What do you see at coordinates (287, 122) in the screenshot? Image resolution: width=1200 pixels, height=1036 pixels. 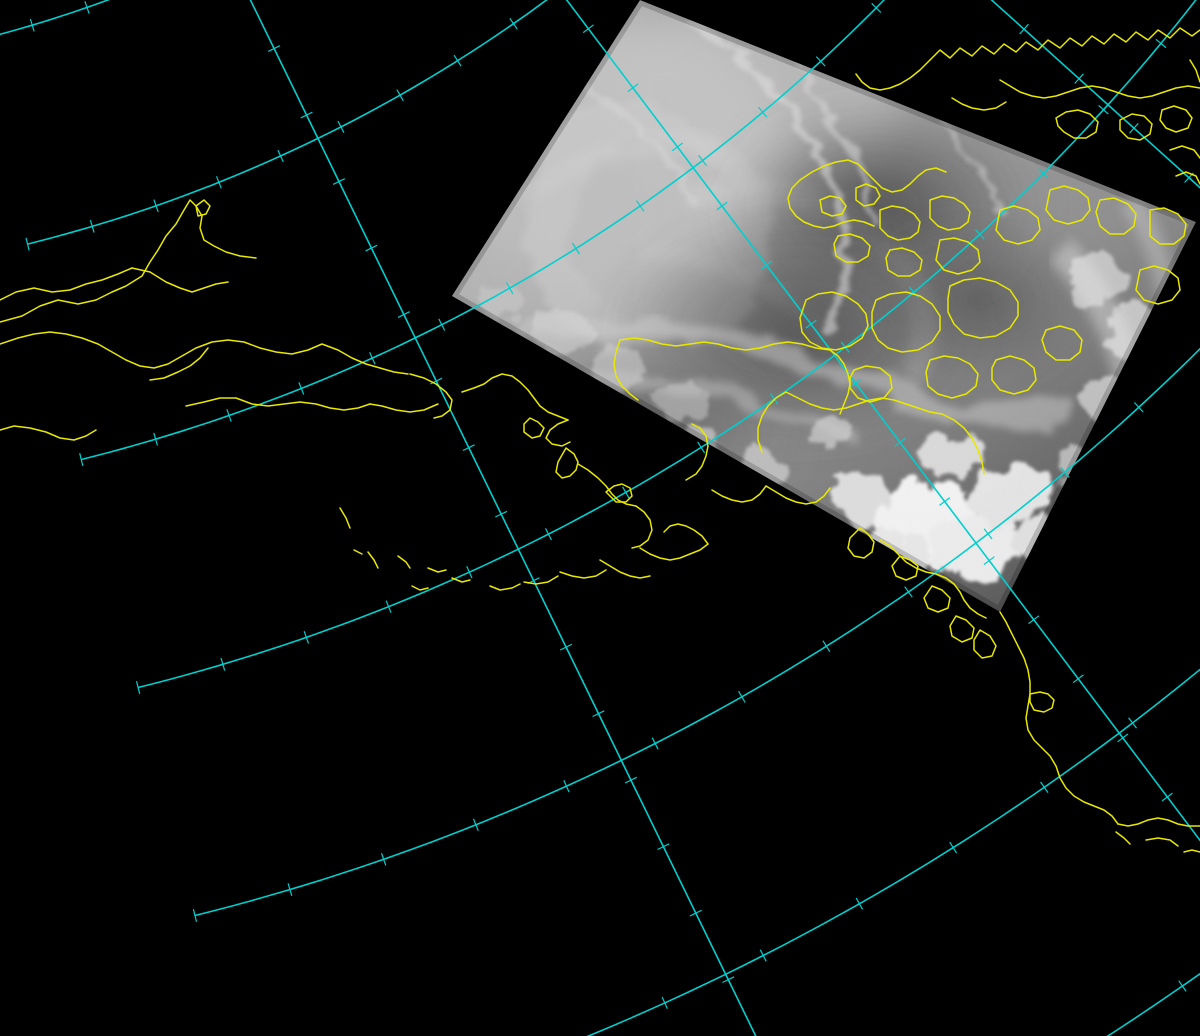 I see `parallel-75N` at bounding box center [287, 122].